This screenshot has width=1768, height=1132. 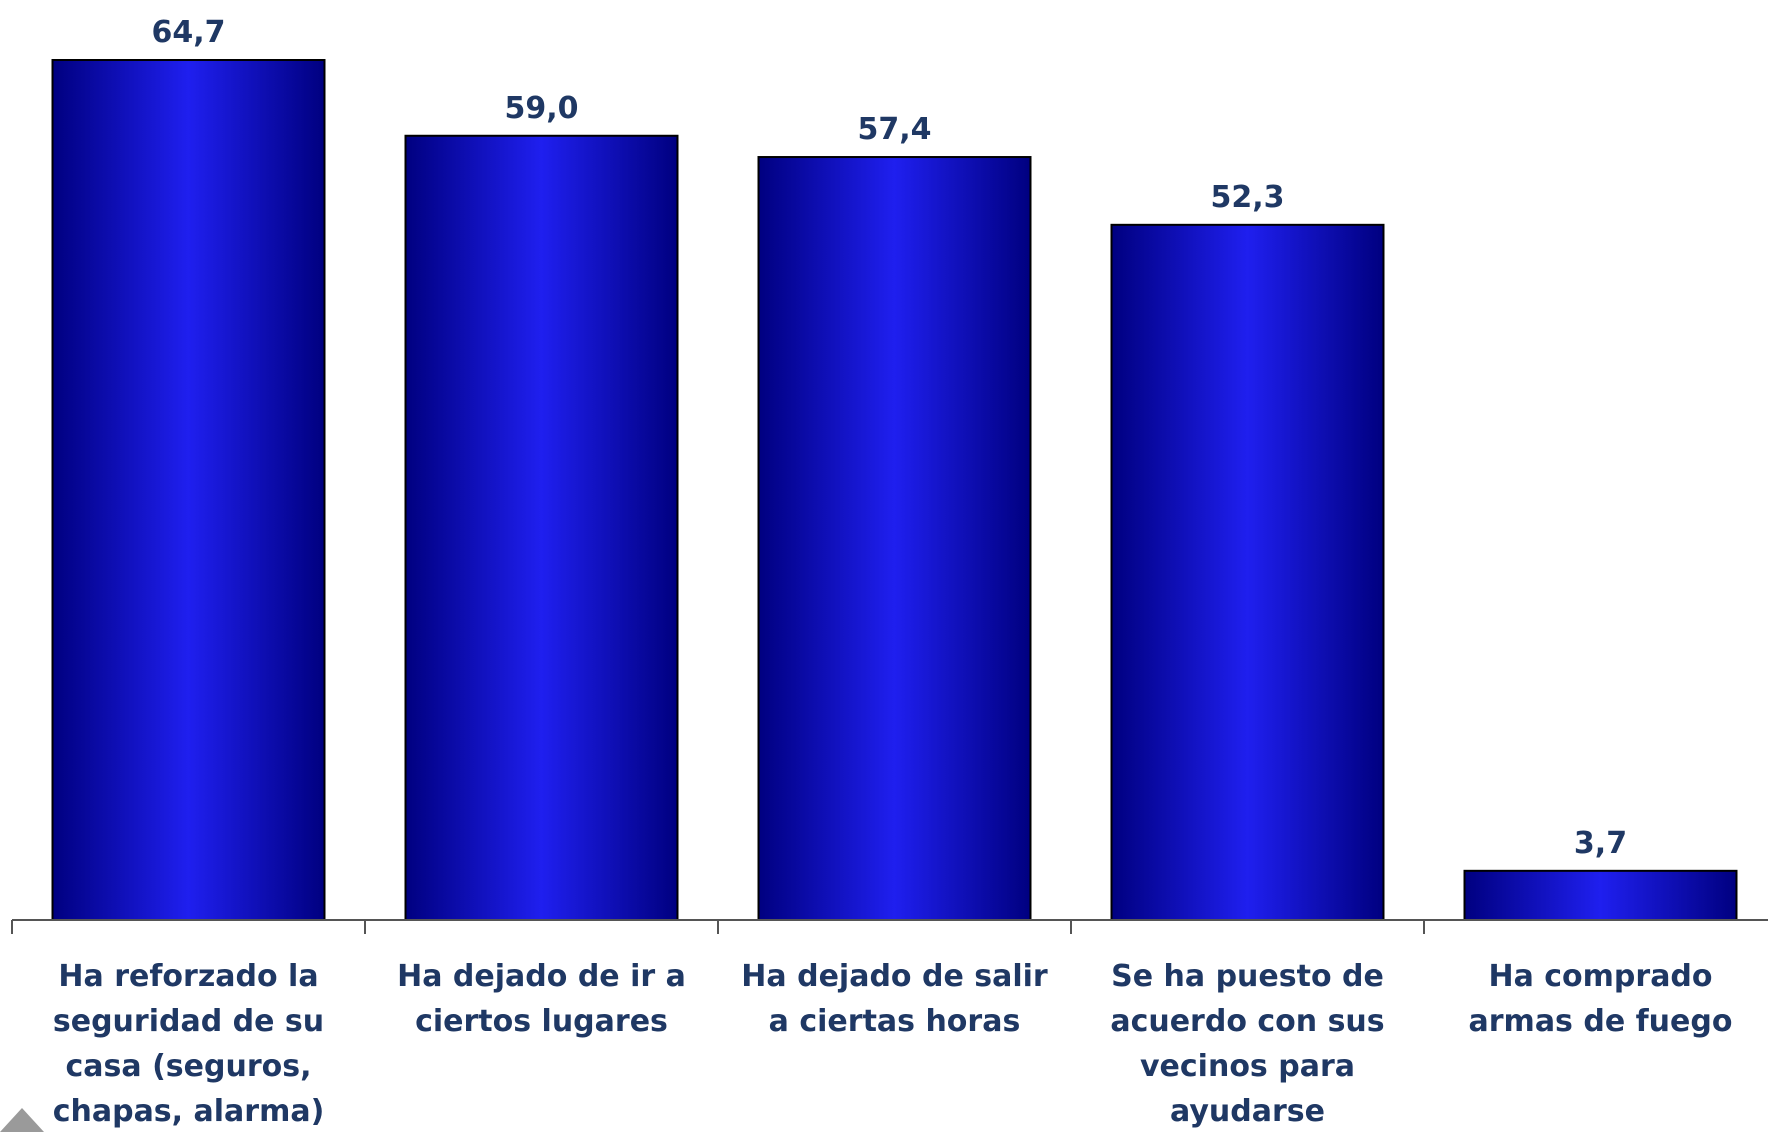 I want to click on category-label-line: ciertos lugares, so click(x=541, y=1021).